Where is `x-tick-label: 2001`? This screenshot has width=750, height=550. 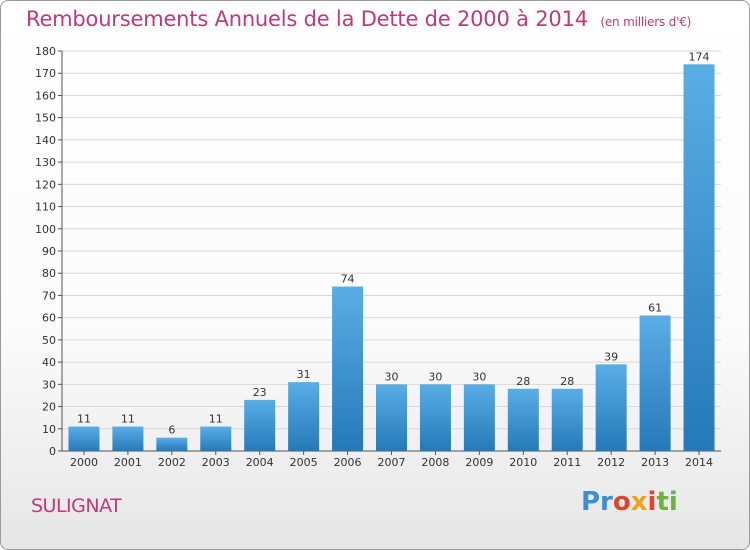
x-tick-label: 2001 is located at coordinates (128, 462).